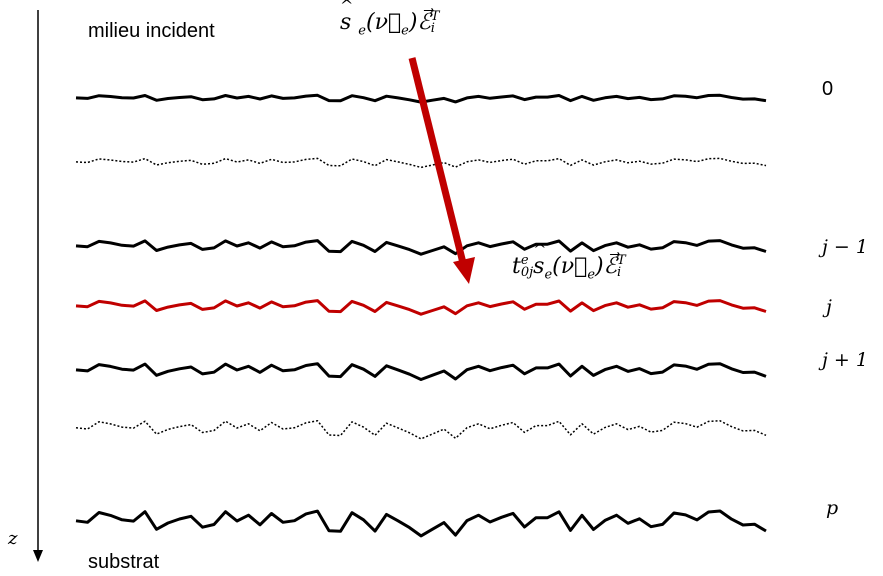 Image resolution: width=883 pixels, height=576 pixels. What do you see at coordinates (13, 538) in the screenshot?
I see `z-axis-label: z` at bounding box center [13, 538].